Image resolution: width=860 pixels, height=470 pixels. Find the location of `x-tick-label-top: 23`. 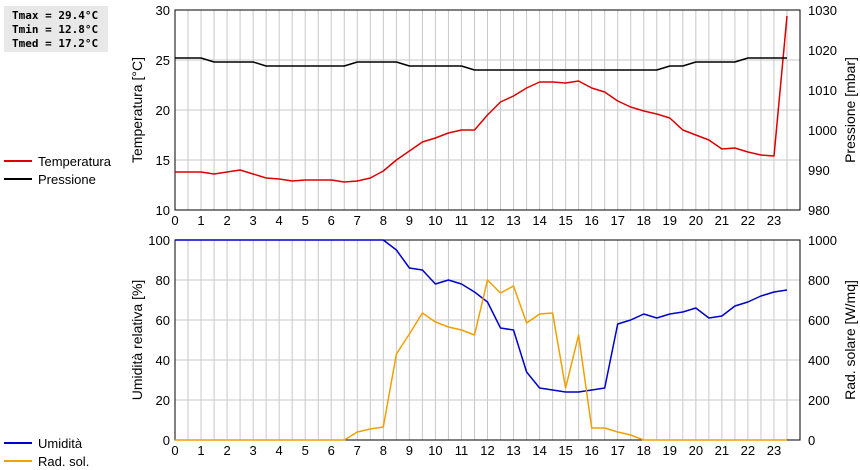

x-tick-label-top: 23 is located at coordinates (774, 220).